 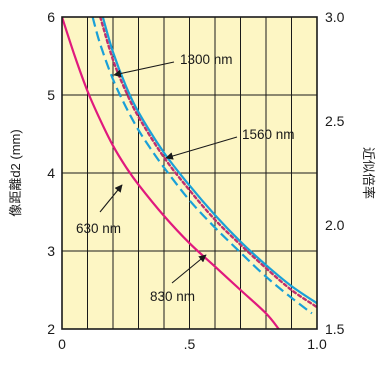 What do you see at coordinates (98, 228) in the screenshot?
I see `series-label-630nm: 630 nm` at bounding box center [98, 228].